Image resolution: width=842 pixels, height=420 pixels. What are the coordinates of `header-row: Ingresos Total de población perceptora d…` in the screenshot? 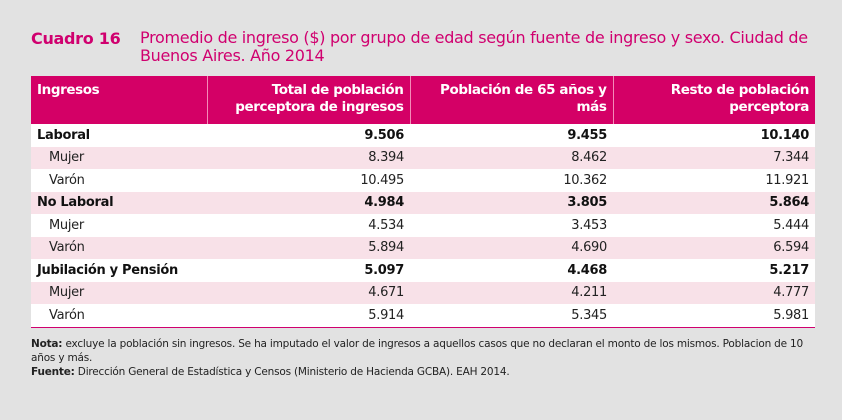 It's located at (423, 100).